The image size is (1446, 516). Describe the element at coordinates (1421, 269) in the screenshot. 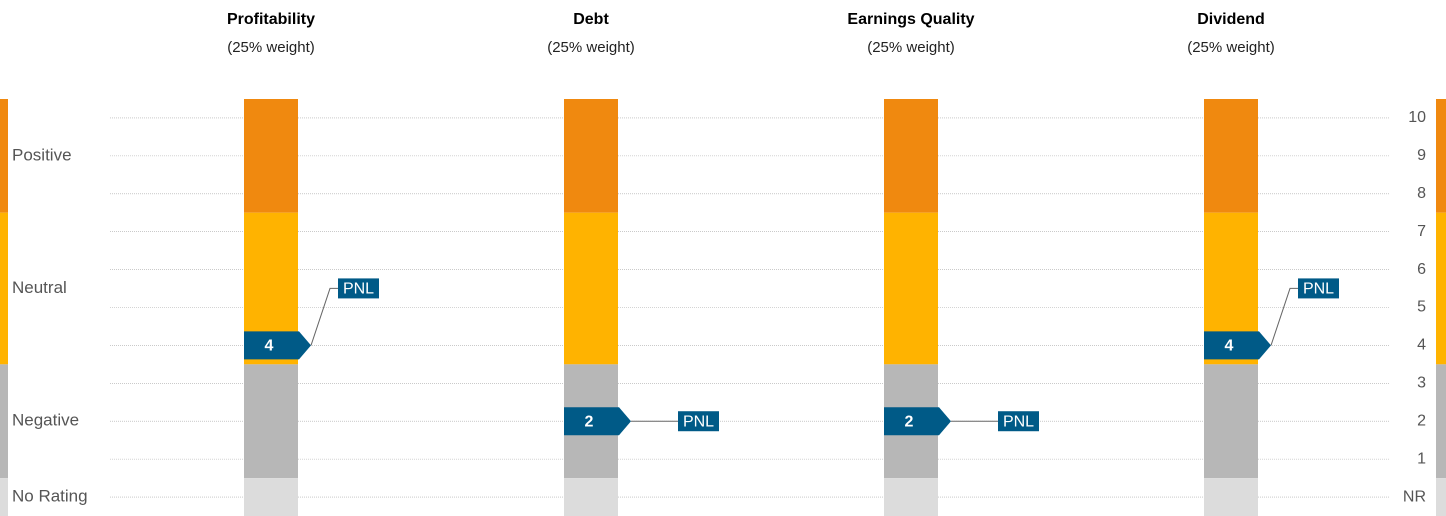

I see `y-tick-label: 6` at that location.